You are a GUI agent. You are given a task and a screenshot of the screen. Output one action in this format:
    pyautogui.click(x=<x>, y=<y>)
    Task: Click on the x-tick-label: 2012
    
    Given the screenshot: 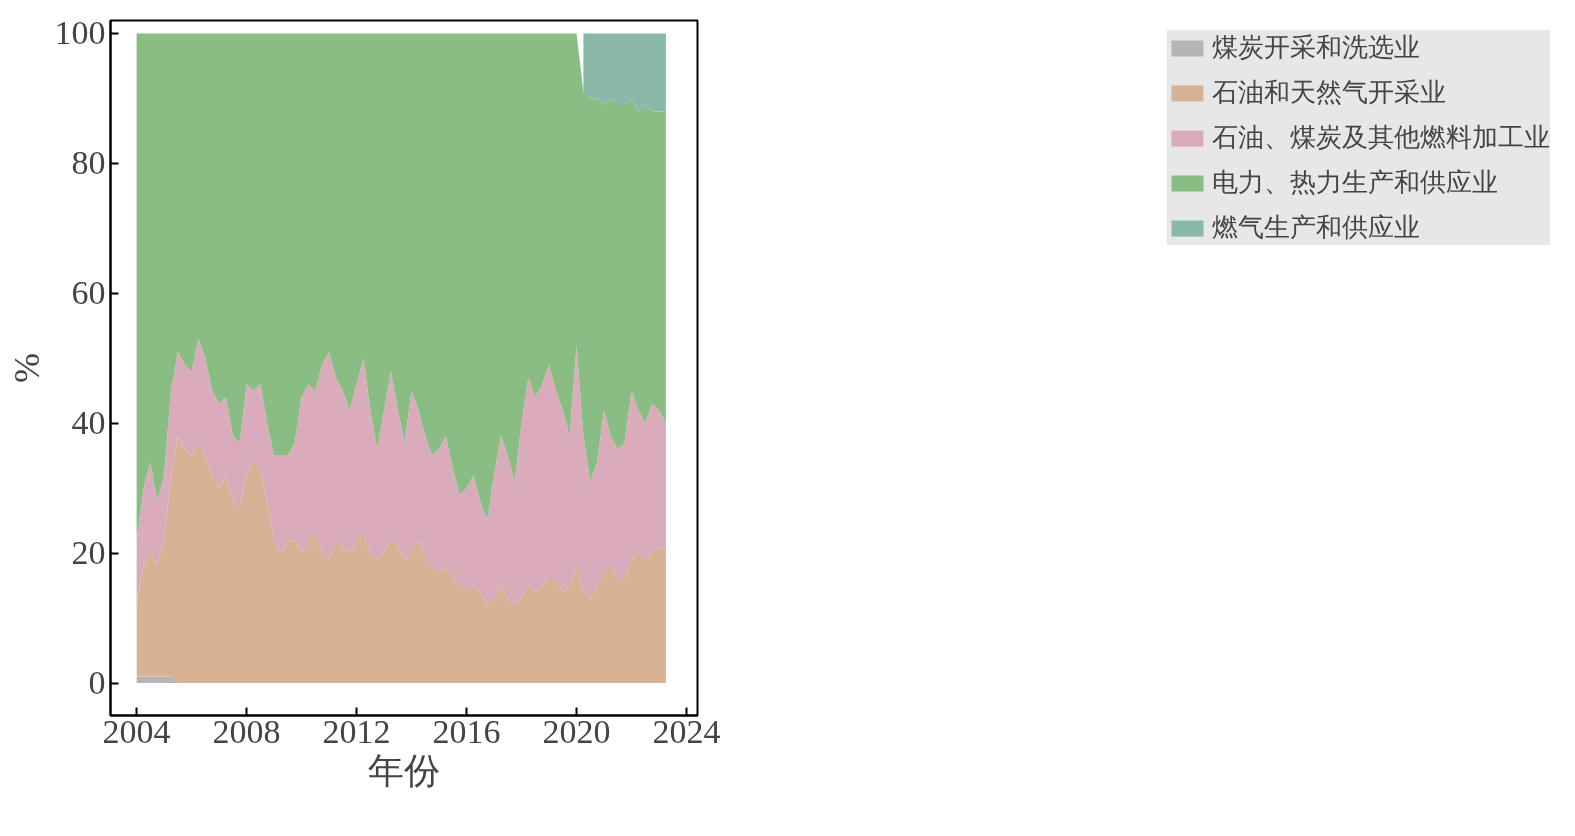 What is the action you would take?
    pyautogui.click(x=356, y=731)
    